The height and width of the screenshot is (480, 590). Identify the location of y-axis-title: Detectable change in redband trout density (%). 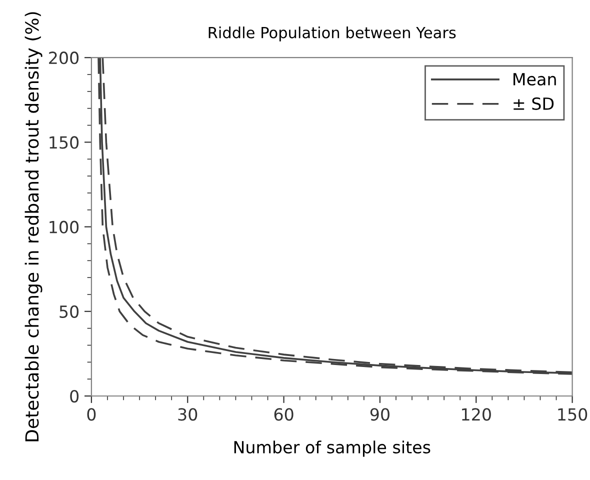
(33, 227).